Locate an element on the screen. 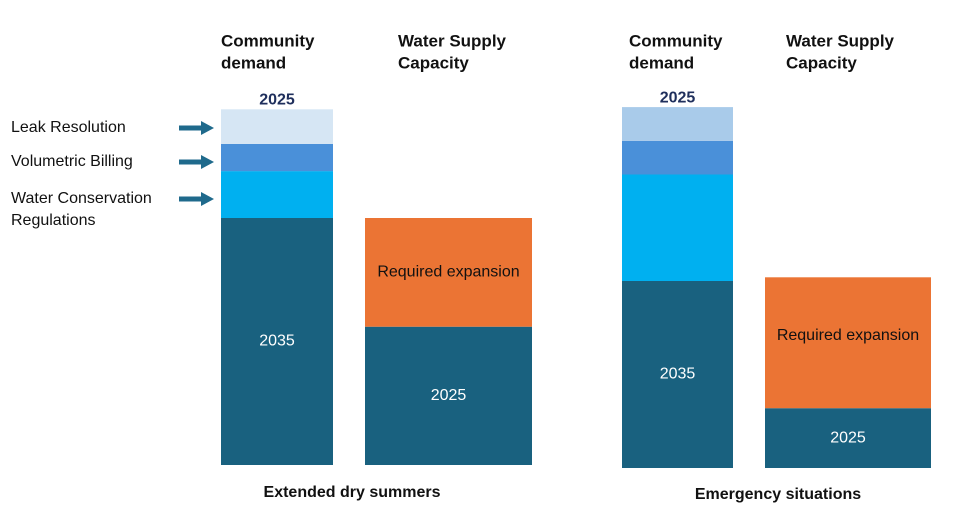  legend-label-volumetric-billing: Volumetric Billing is located at coordinates (72, 161).